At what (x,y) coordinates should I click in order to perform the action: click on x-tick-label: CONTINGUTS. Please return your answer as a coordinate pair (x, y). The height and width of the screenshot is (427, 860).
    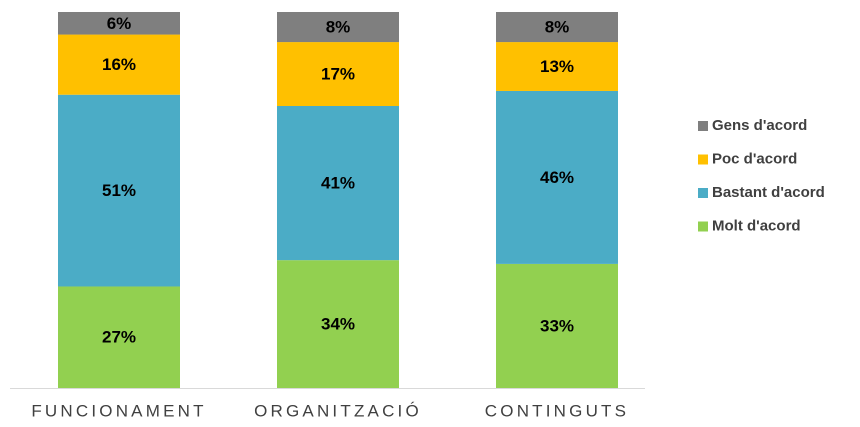
    Looking at the image, I should click on (557, 410).